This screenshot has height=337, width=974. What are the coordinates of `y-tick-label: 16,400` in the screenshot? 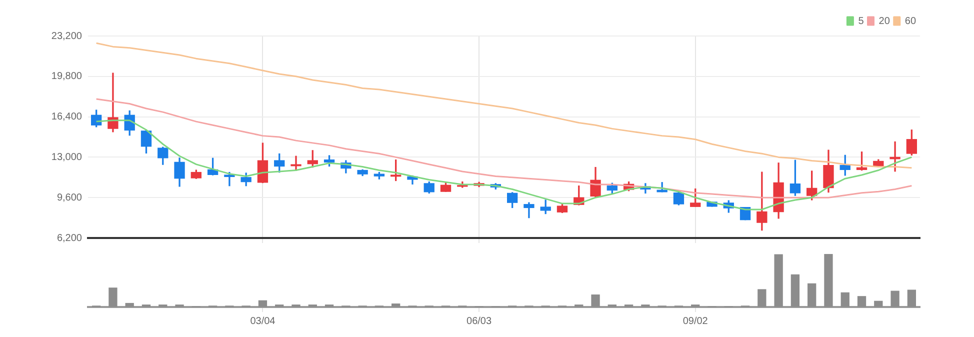 It's located at (66, 117).